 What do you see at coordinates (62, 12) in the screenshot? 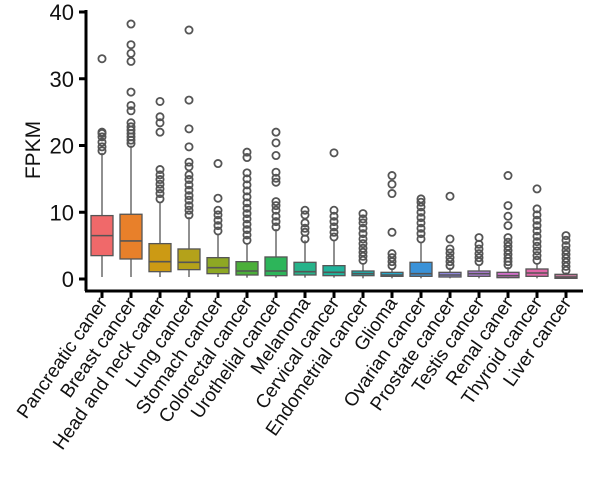
I see `y-tick-label: 40` at bounding box center [62, 12].